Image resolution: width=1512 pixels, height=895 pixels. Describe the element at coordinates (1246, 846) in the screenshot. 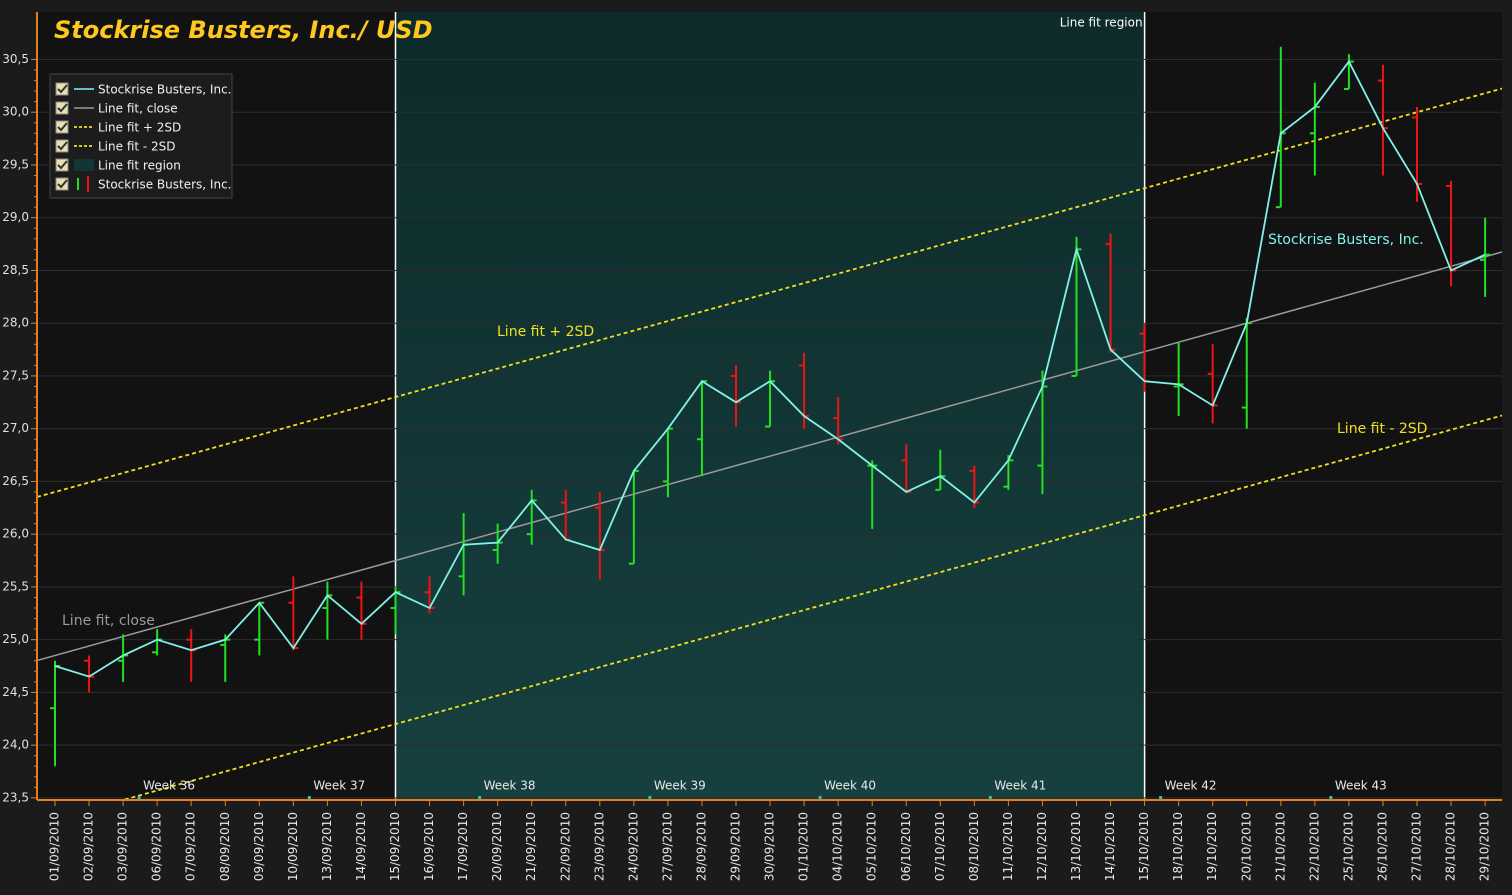

I see `x-tick-label: 20/10/2010` at that location.